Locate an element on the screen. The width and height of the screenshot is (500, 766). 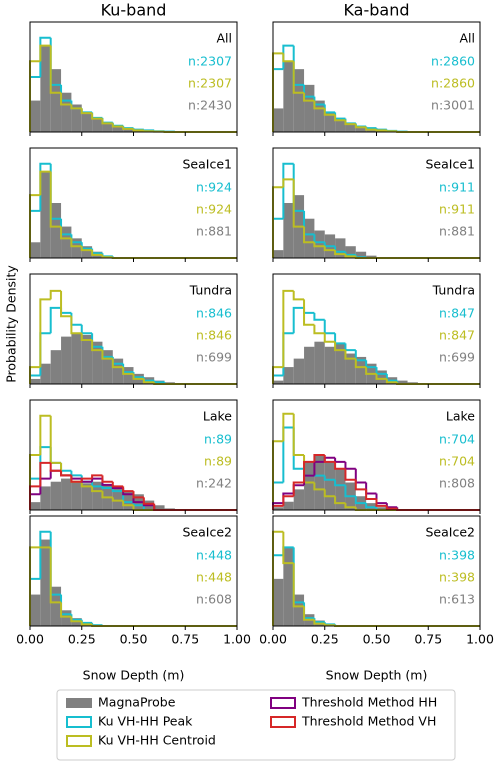
legend-label: Threshold Method VH is located at coordinates (368, 721).